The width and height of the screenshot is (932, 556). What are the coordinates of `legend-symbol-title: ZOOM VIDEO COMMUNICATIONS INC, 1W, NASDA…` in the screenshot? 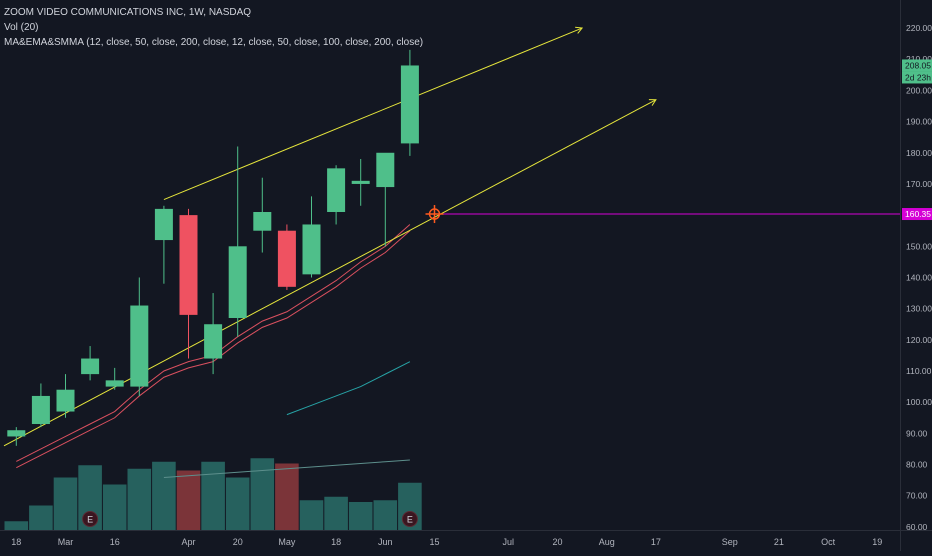 It's located at (128, 12).